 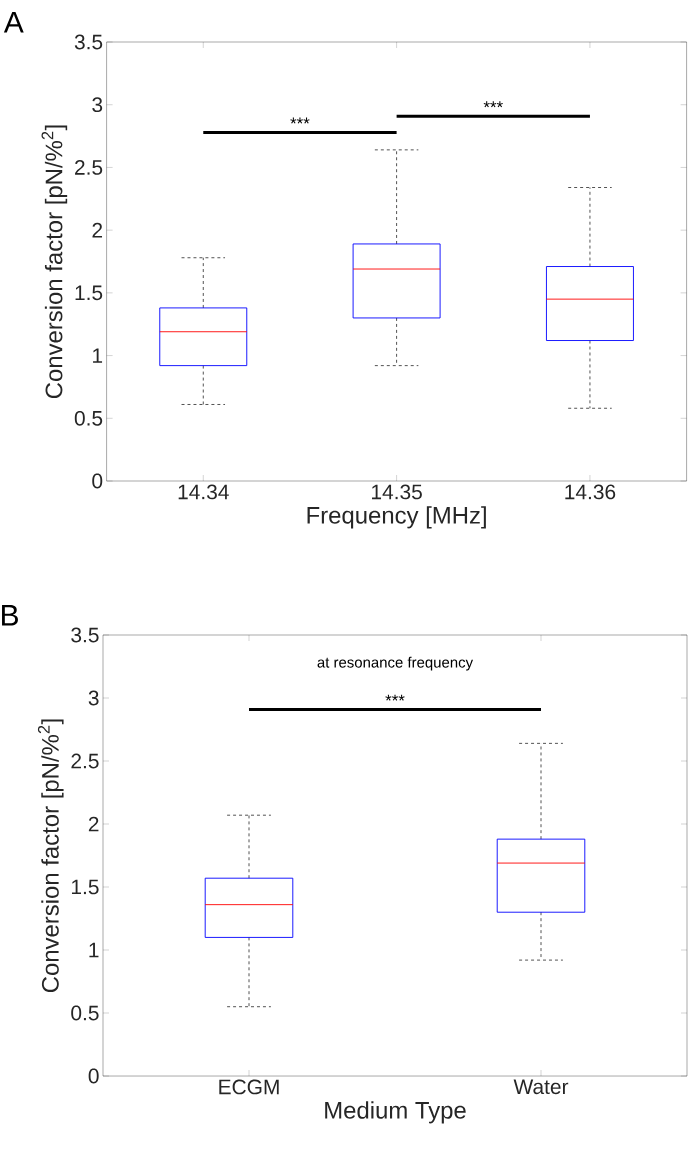 I want to click on x-tick-label: 14.36, so click(x=590, y=492).